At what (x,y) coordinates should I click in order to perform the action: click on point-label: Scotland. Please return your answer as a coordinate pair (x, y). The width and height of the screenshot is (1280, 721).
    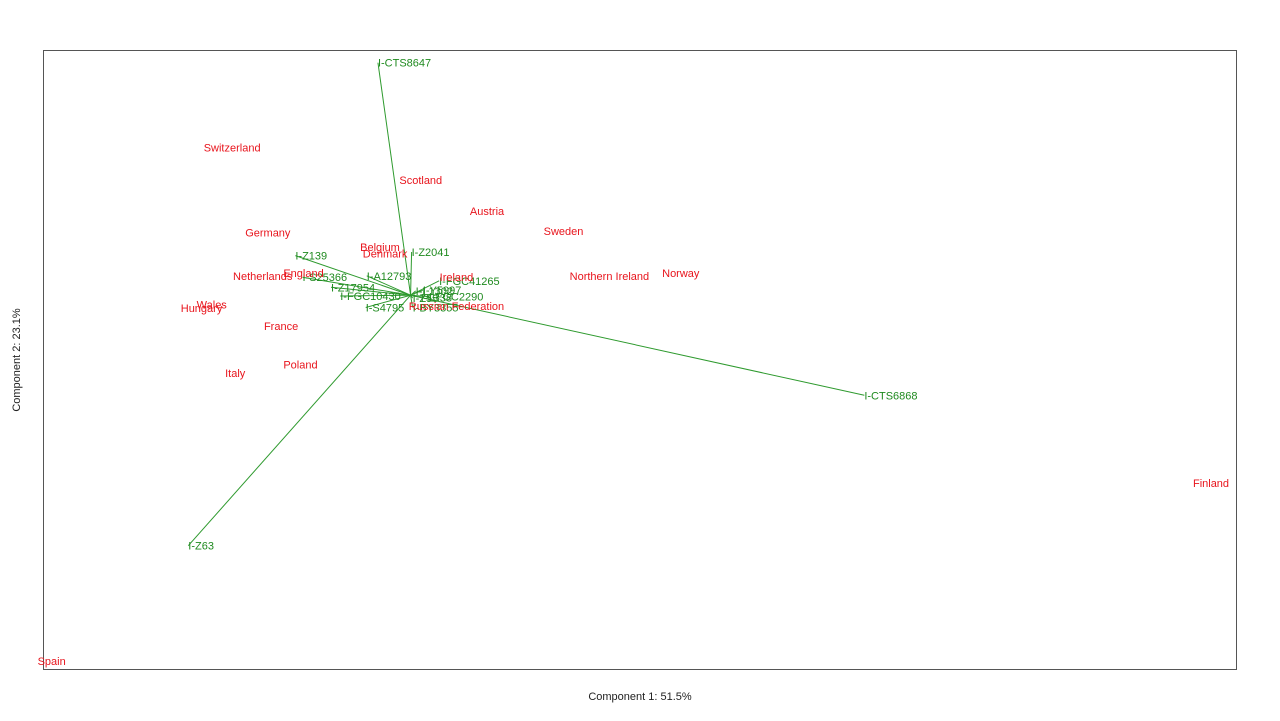
    Looking at the image, I should click on (420, 181).